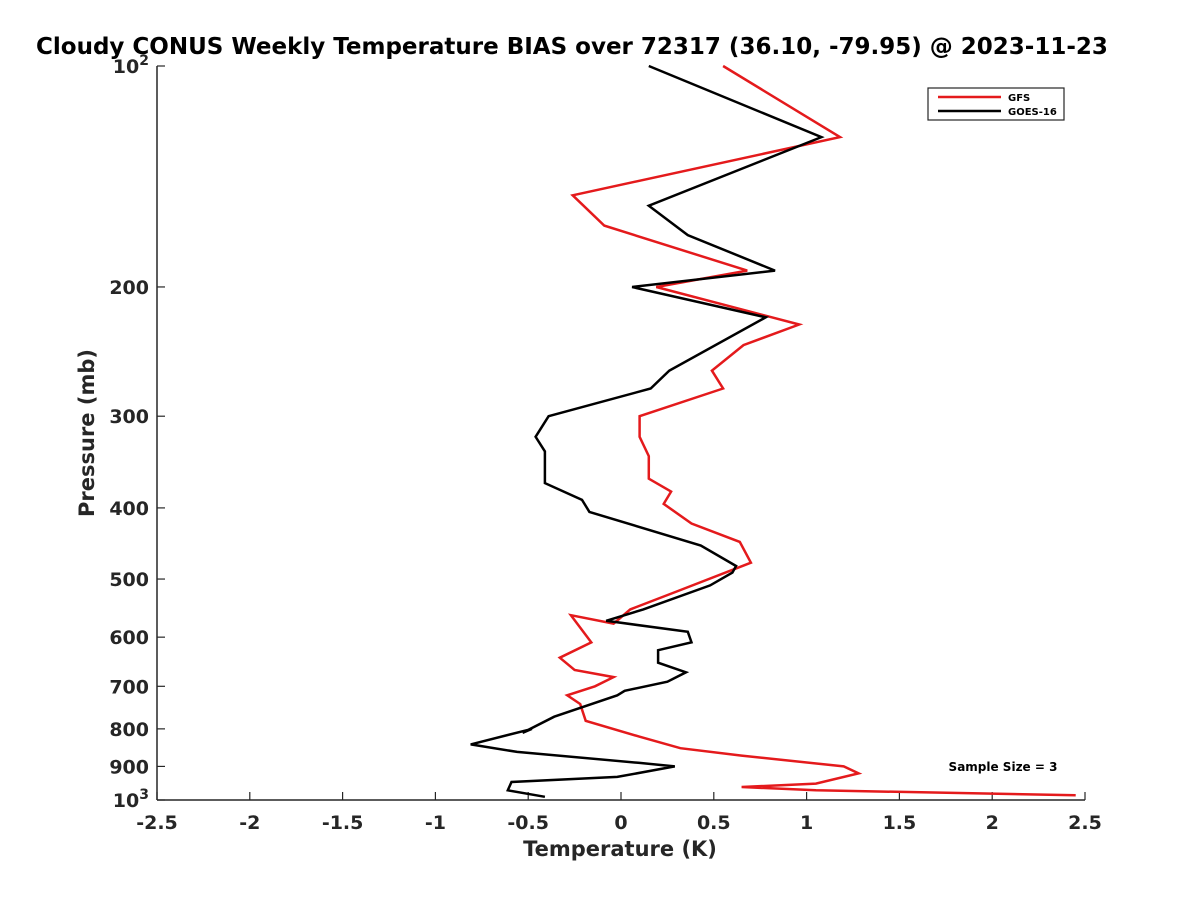 The image size is (1200, 900). I want to click on x-axis-label: Temperature (K), so click(620, 849).